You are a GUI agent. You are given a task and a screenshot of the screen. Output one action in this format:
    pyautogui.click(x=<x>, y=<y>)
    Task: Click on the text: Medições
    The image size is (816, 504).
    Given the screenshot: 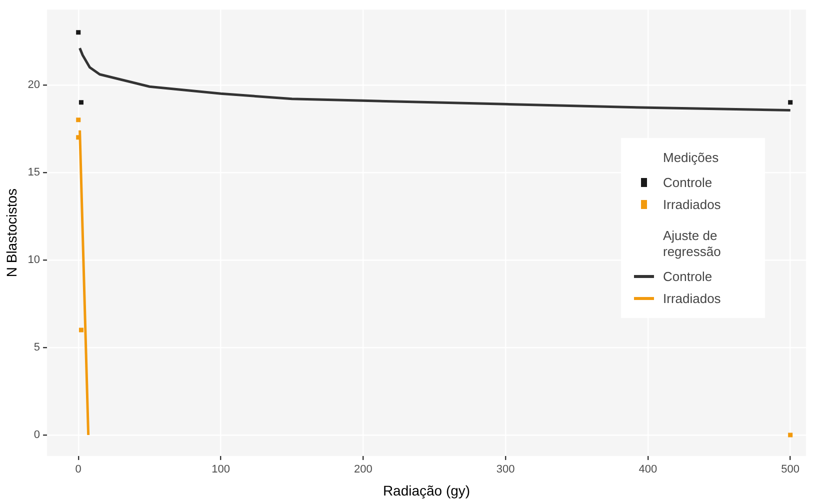 What is the action you would take?
    pyautogui.click(x=691, y=157)
    